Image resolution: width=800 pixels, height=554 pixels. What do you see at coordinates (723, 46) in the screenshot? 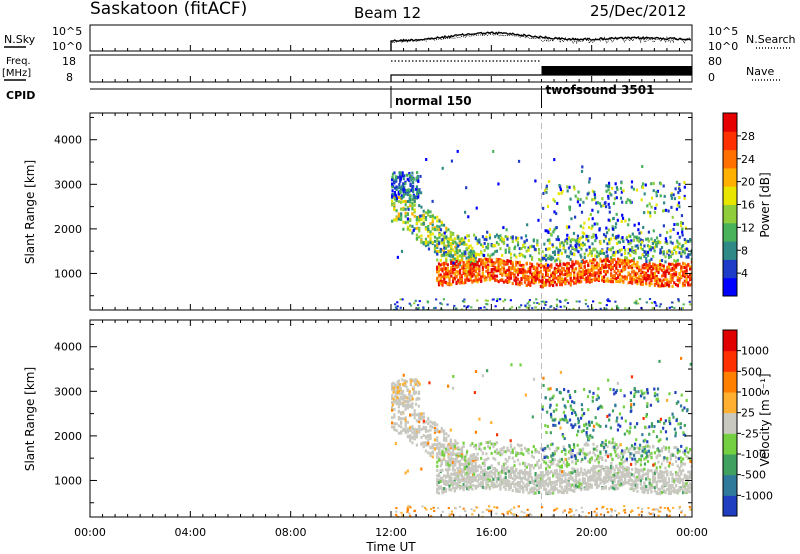
I see `nsearch-tick-bottom: 10^0` at bounding box center [723, 46].